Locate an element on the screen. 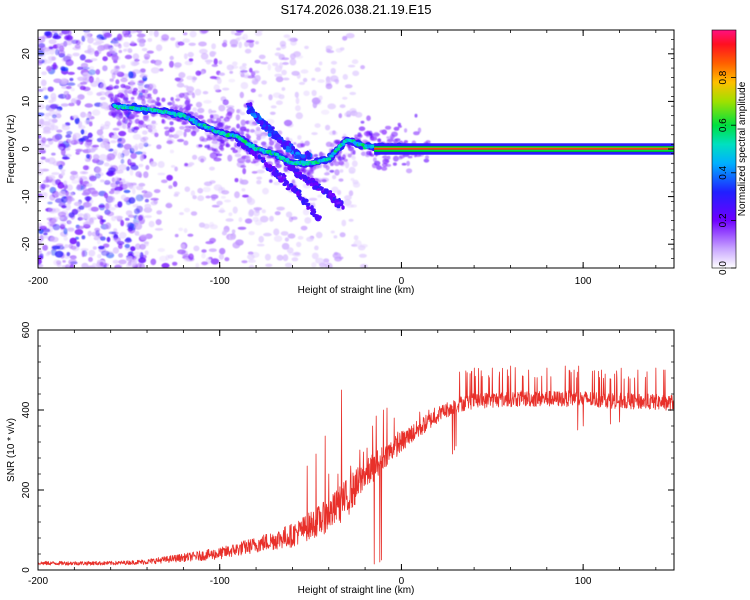 This screenshot has width=750, height=600. doppler-core is located at coordinates (287, 159).